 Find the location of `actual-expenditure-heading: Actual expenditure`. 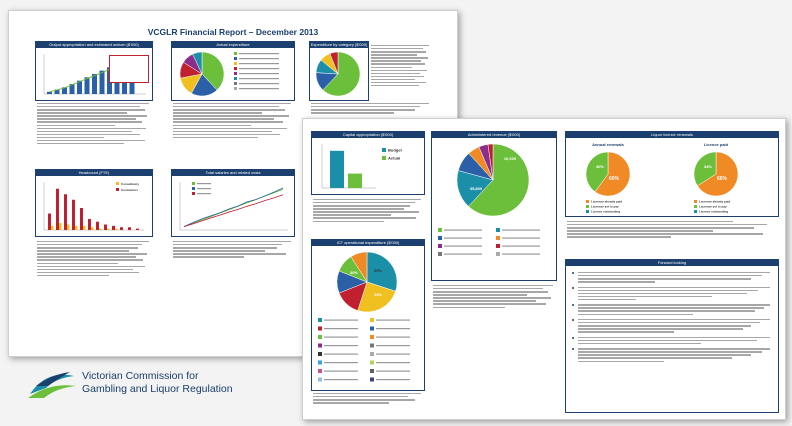

actual-expenditure-heading: Actual expenditure is located at coordinates (233, 45).